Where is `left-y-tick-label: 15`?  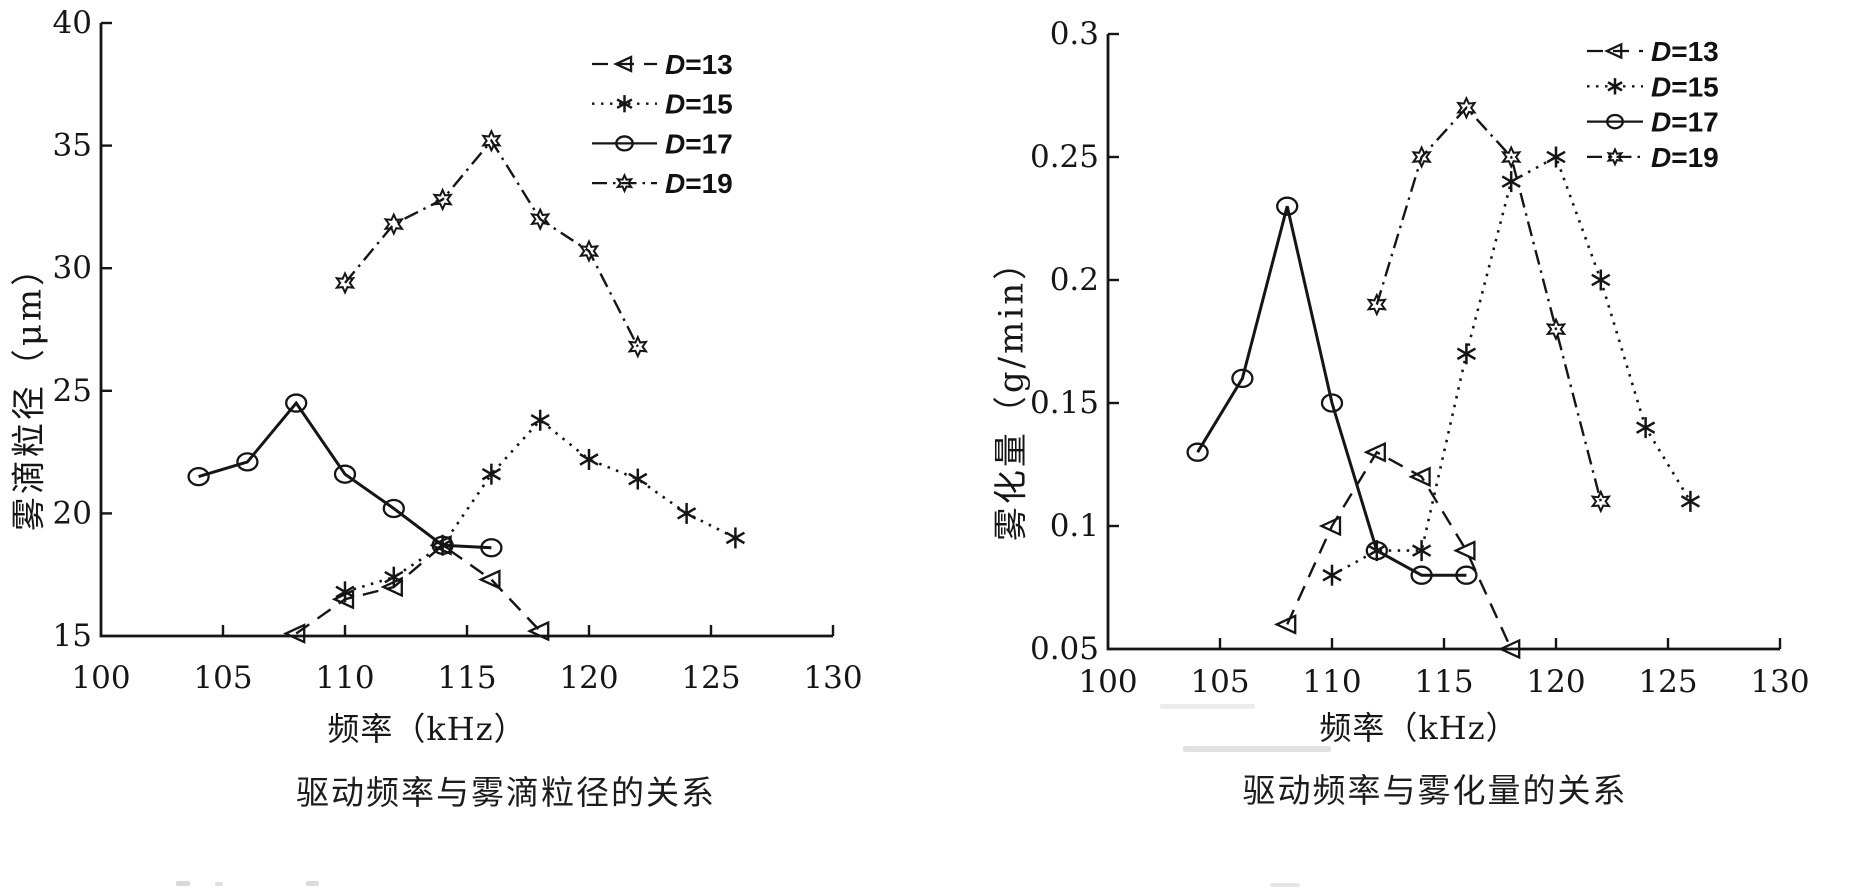 left-y-tick-label: 15 is located at coordinates (72, 636).